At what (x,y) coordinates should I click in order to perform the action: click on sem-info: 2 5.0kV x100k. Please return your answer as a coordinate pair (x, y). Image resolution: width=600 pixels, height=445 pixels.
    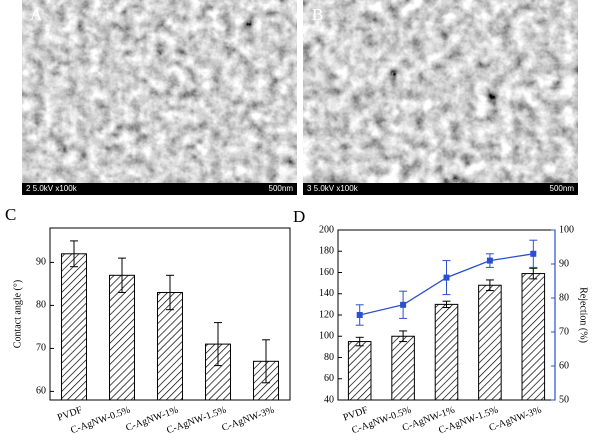
    Looking at the image, I should click on (52, 188).